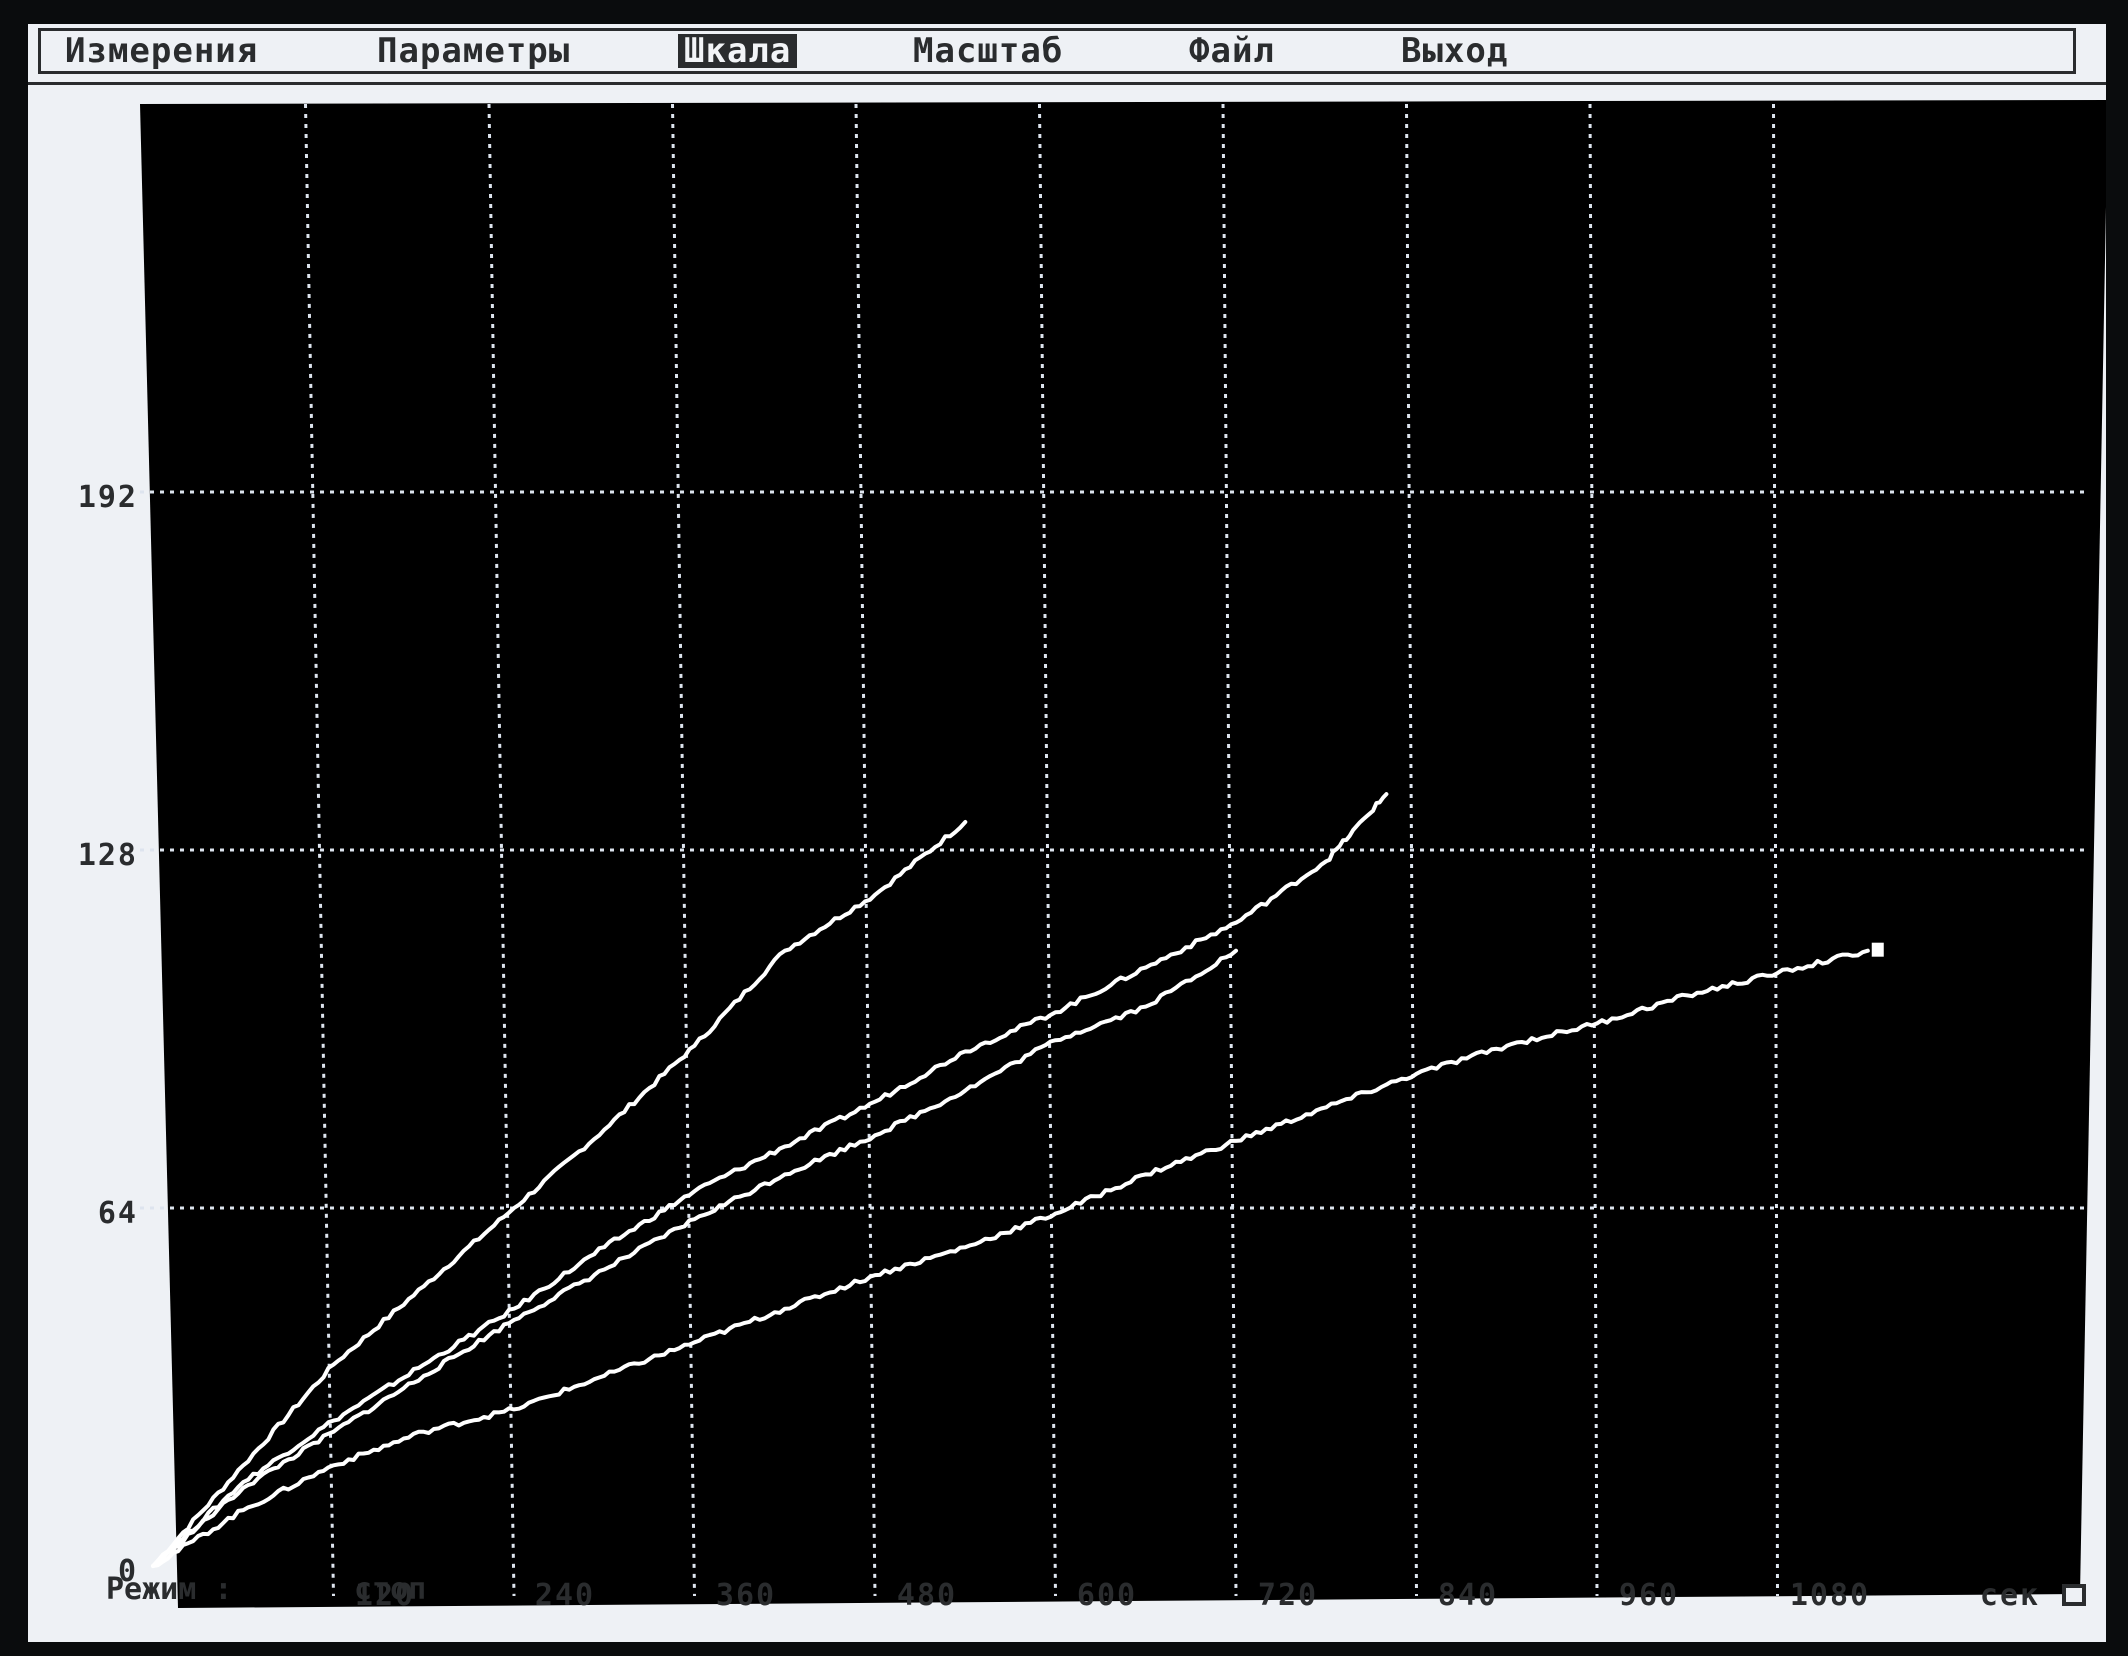 The height and width of the screenshot is (1656, 2128). Describe the element at coordinates (2074, 1595) in the screenshot. I see `corner-indicator` at that location.